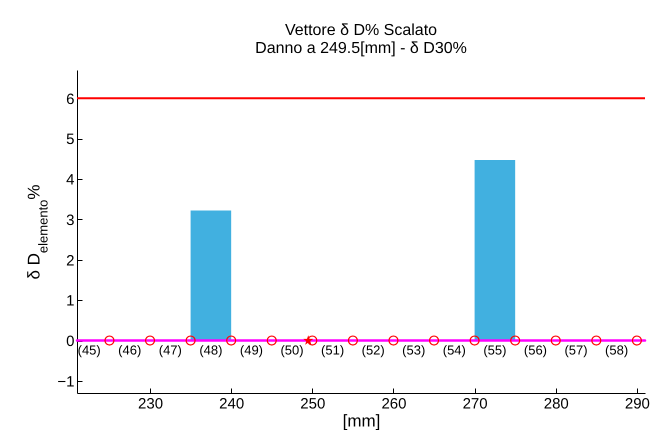 Image resolution: width=670 pixels, height=446 pixels. Describe the element at coordinates (361, 48) in the screenshot. I see `chart-subtitle: Danno a 249.5[mm] - δ D30%` at that location.